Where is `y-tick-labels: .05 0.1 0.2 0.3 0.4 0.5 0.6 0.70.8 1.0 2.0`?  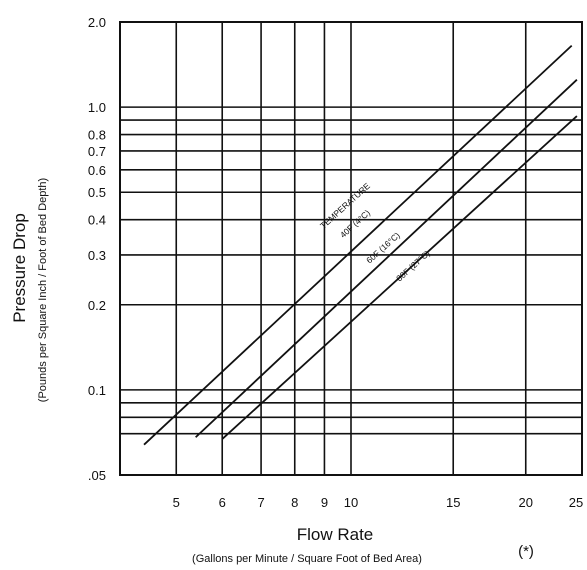
y-tick-labels: .05 0.1 0.2 0.3 0.4 0.5 0.6 0.70.8 1.0 2.0 is located at coordinates (97, 249).